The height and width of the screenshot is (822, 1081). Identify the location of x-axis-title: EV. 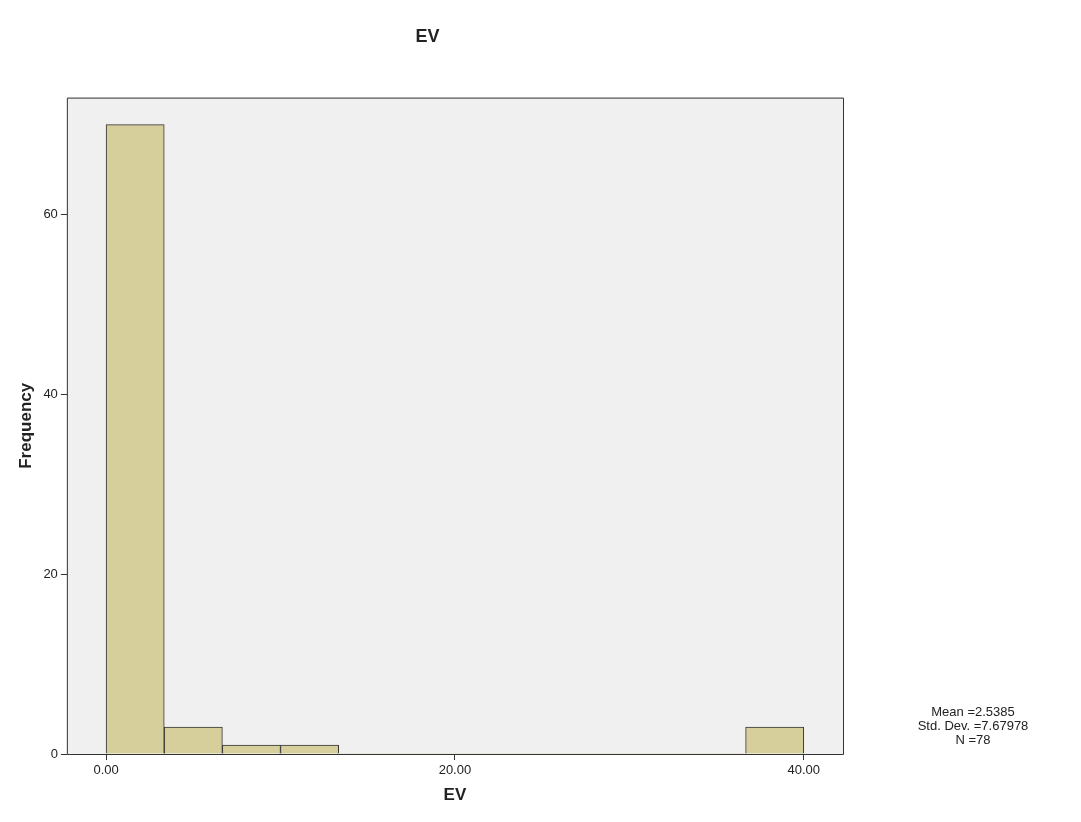
(455, 795).